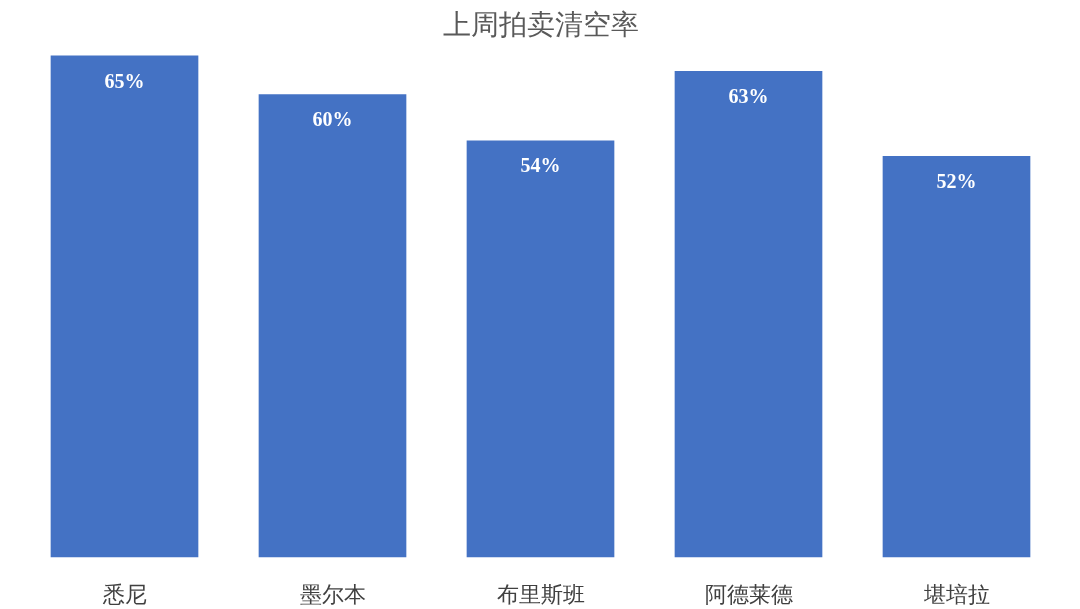 Image resolution: width=1080 pixels, height=609 pixels. I want to click on x-tick-label: 阿德莱德, so click(748, 594).